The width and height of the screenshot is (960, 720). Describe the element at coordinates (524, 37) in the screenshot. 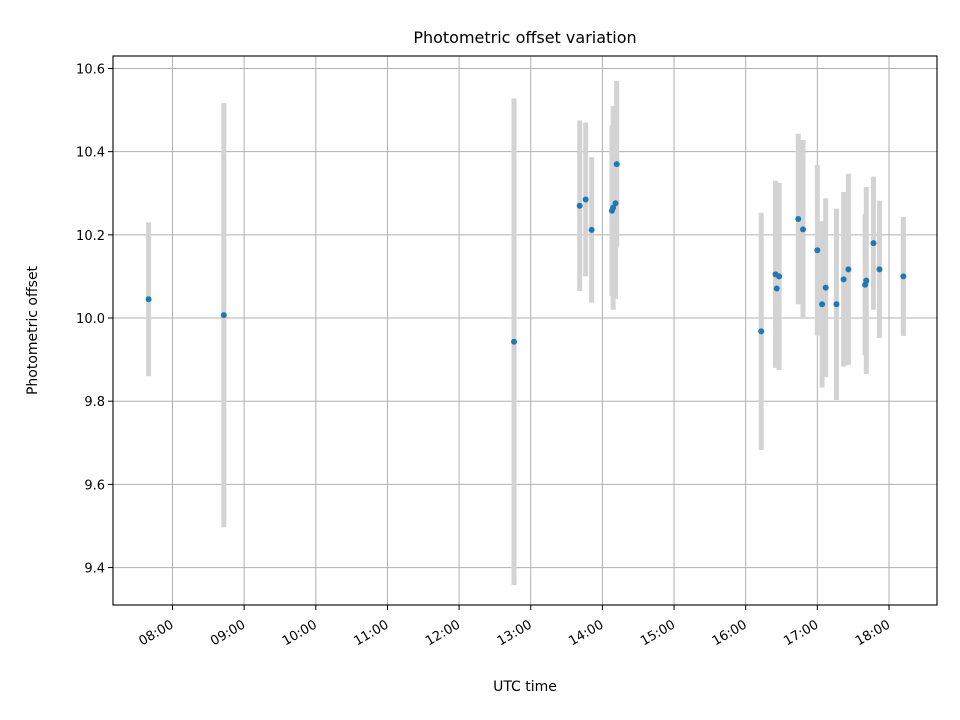

I see `chart-title: Photometric offset variation` at that location.